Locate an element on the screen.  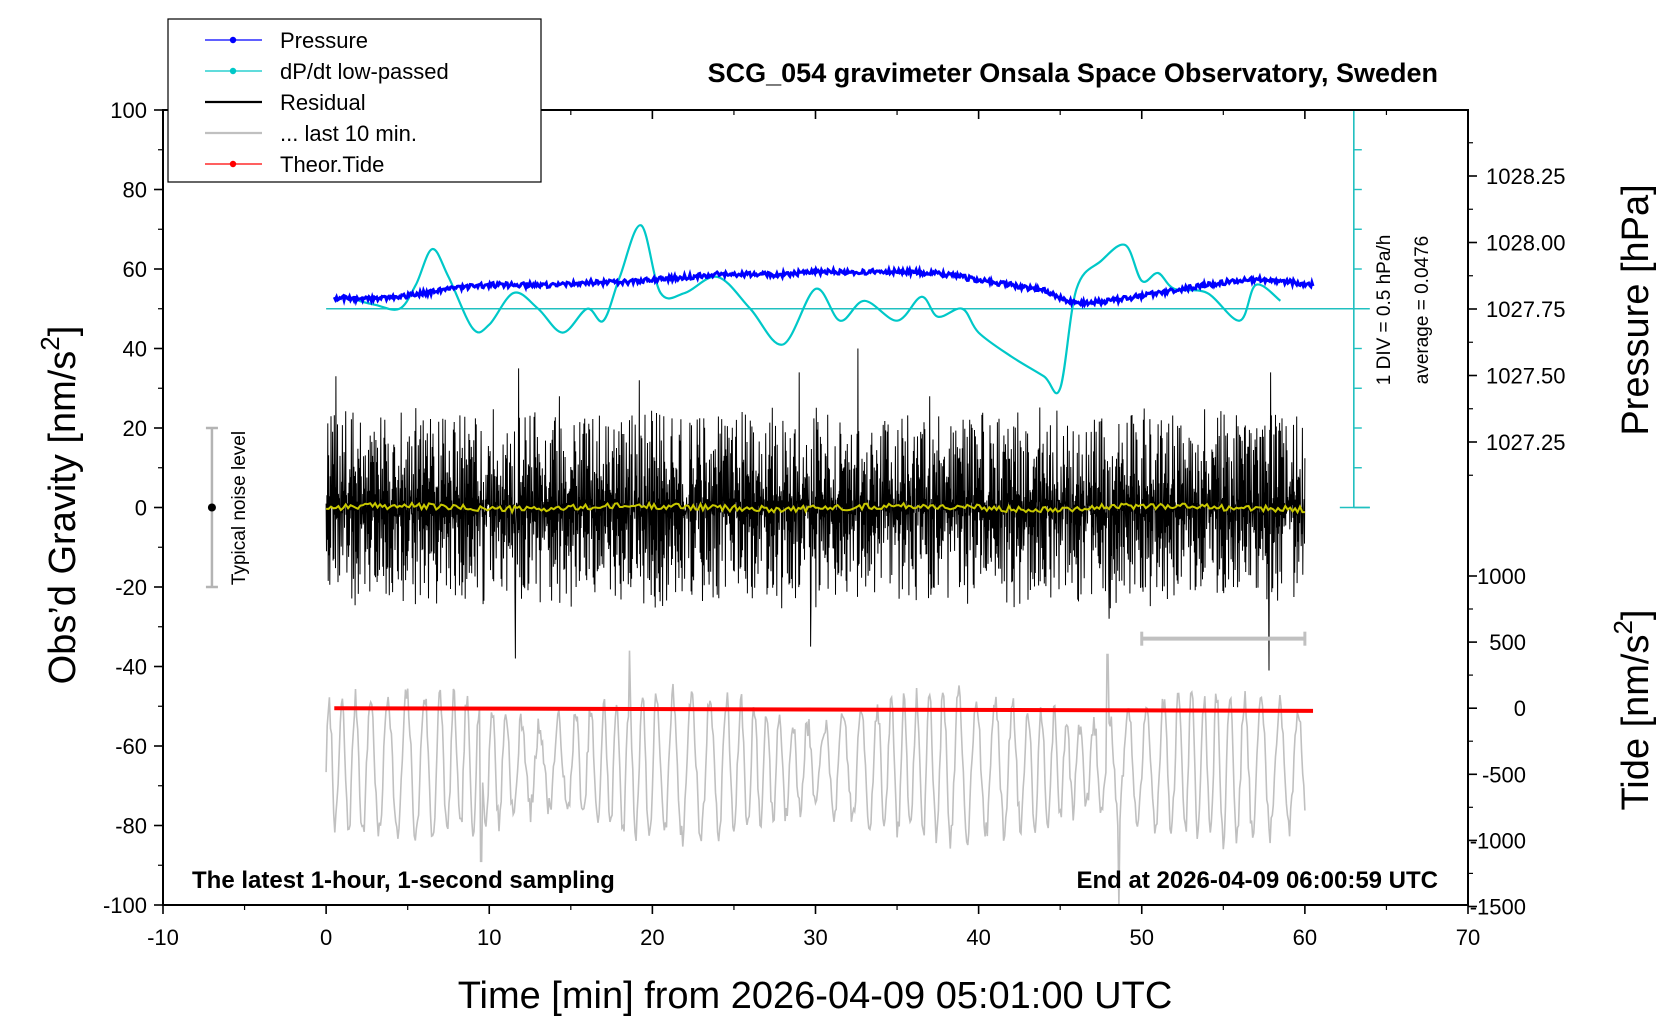
tide-tick-label: -1500 is located at coordinates (1498, 907).